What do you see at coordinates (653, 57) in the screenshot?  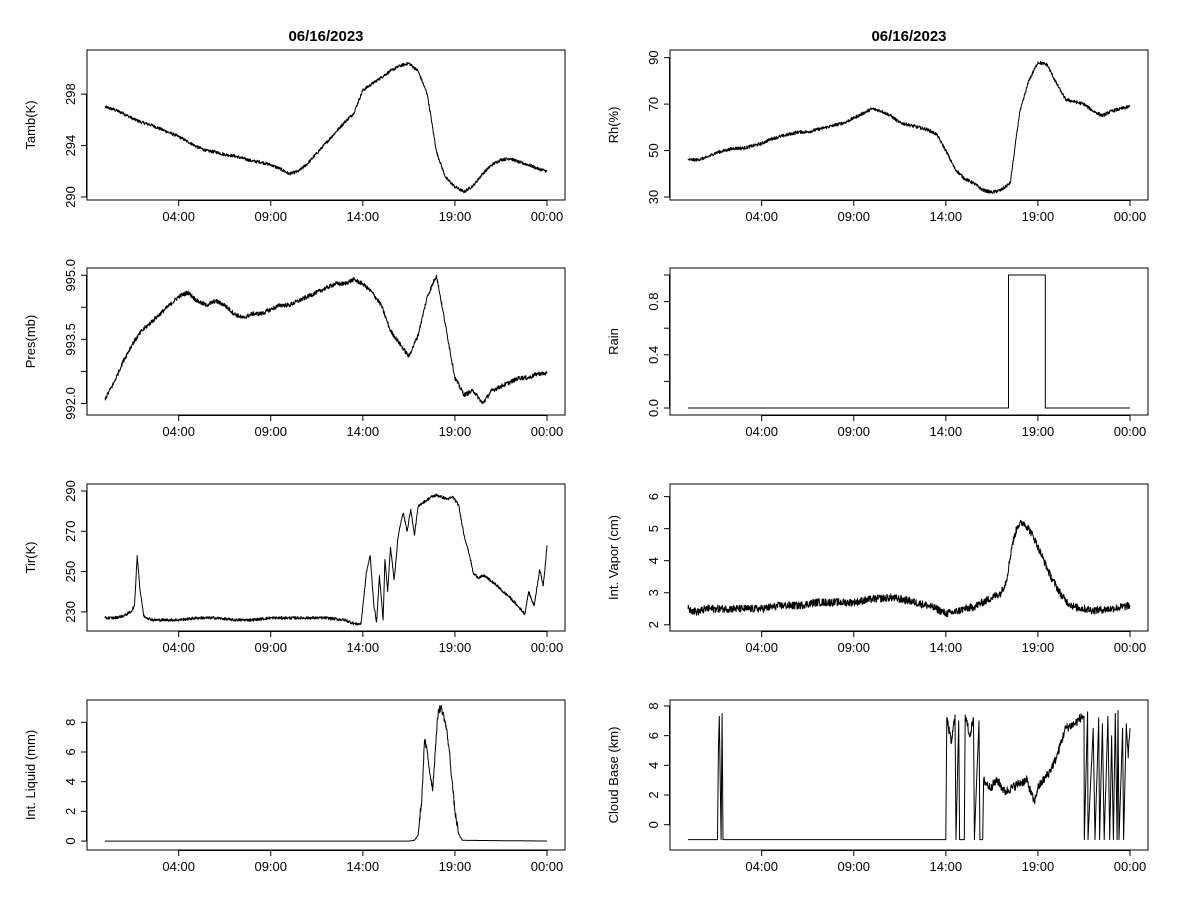 I see `y-tick-label: 90` at bounding box center [653, 57].